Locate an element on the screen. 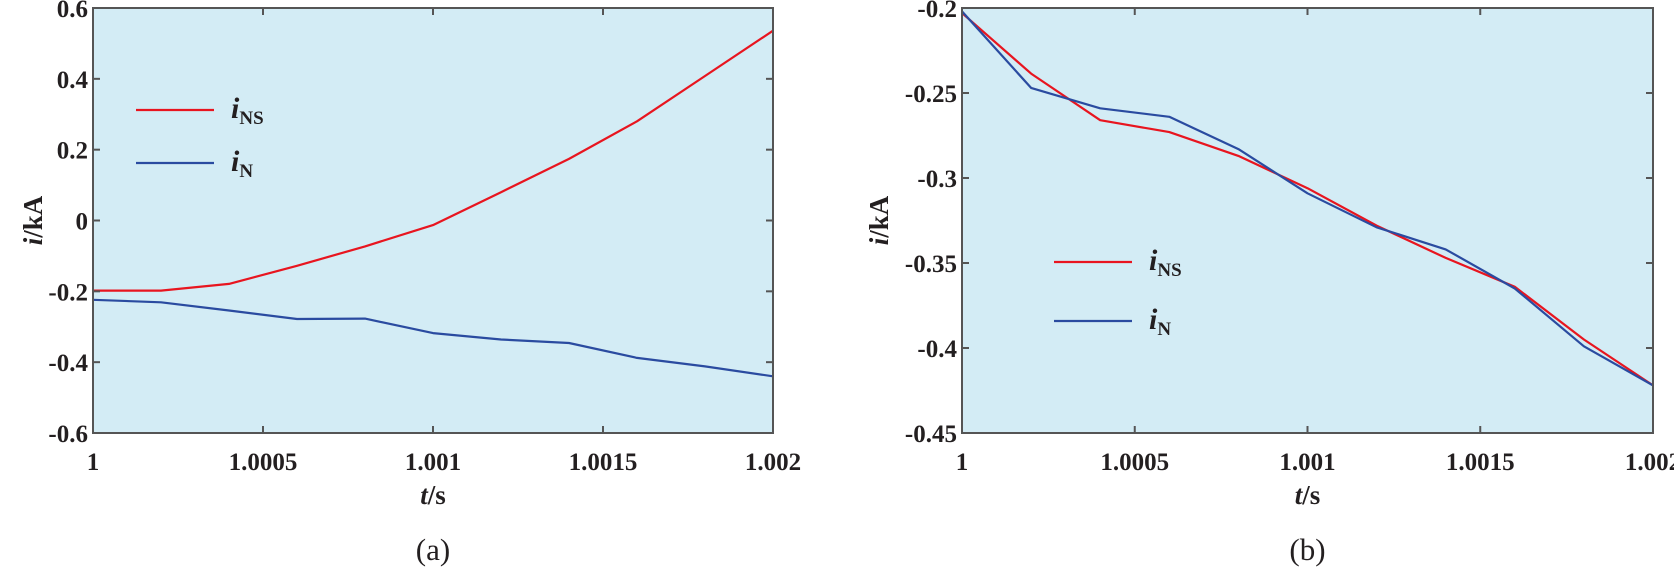 The image size is (1674, 576). y-tick-label: 0.2 is located at coordinates (72, 151).